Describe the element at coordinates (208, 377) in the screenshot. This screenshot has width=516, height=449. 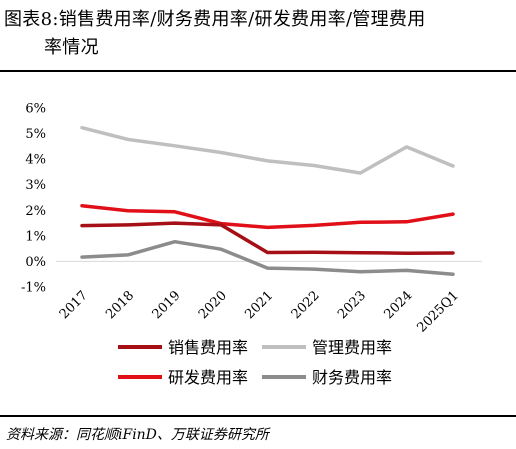
I see `legend-label: 研发费用率` at that location.